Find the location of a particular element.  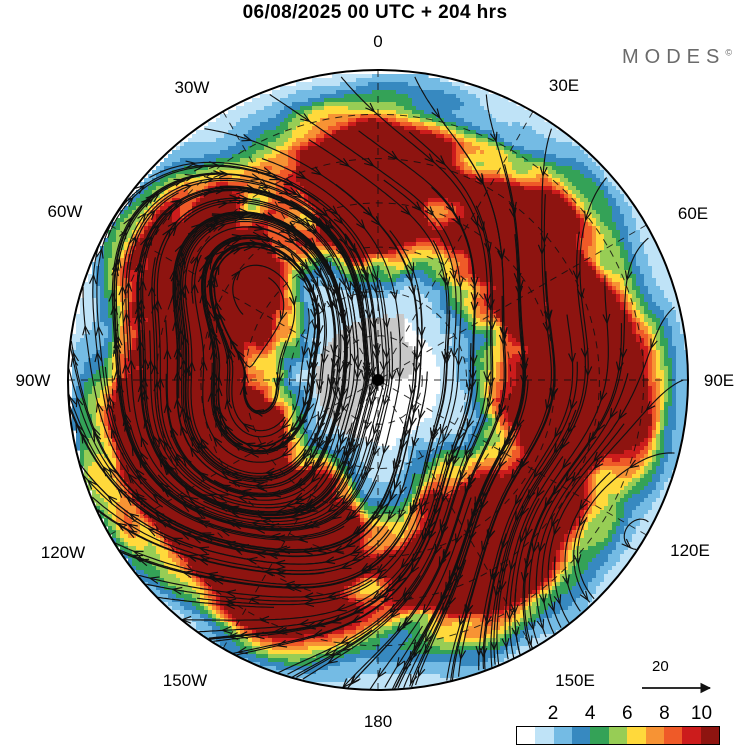

meridian-label-90E: 90E is located at coordinates (719, 380).